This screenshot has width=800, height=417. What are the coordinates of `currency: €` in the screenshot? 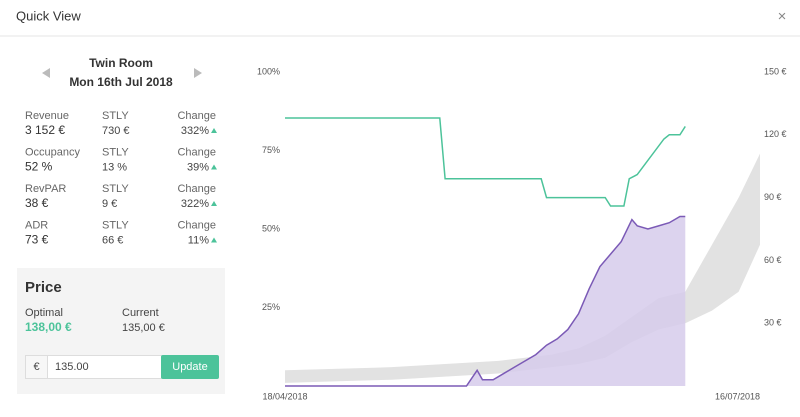 It's located at (36, 367).